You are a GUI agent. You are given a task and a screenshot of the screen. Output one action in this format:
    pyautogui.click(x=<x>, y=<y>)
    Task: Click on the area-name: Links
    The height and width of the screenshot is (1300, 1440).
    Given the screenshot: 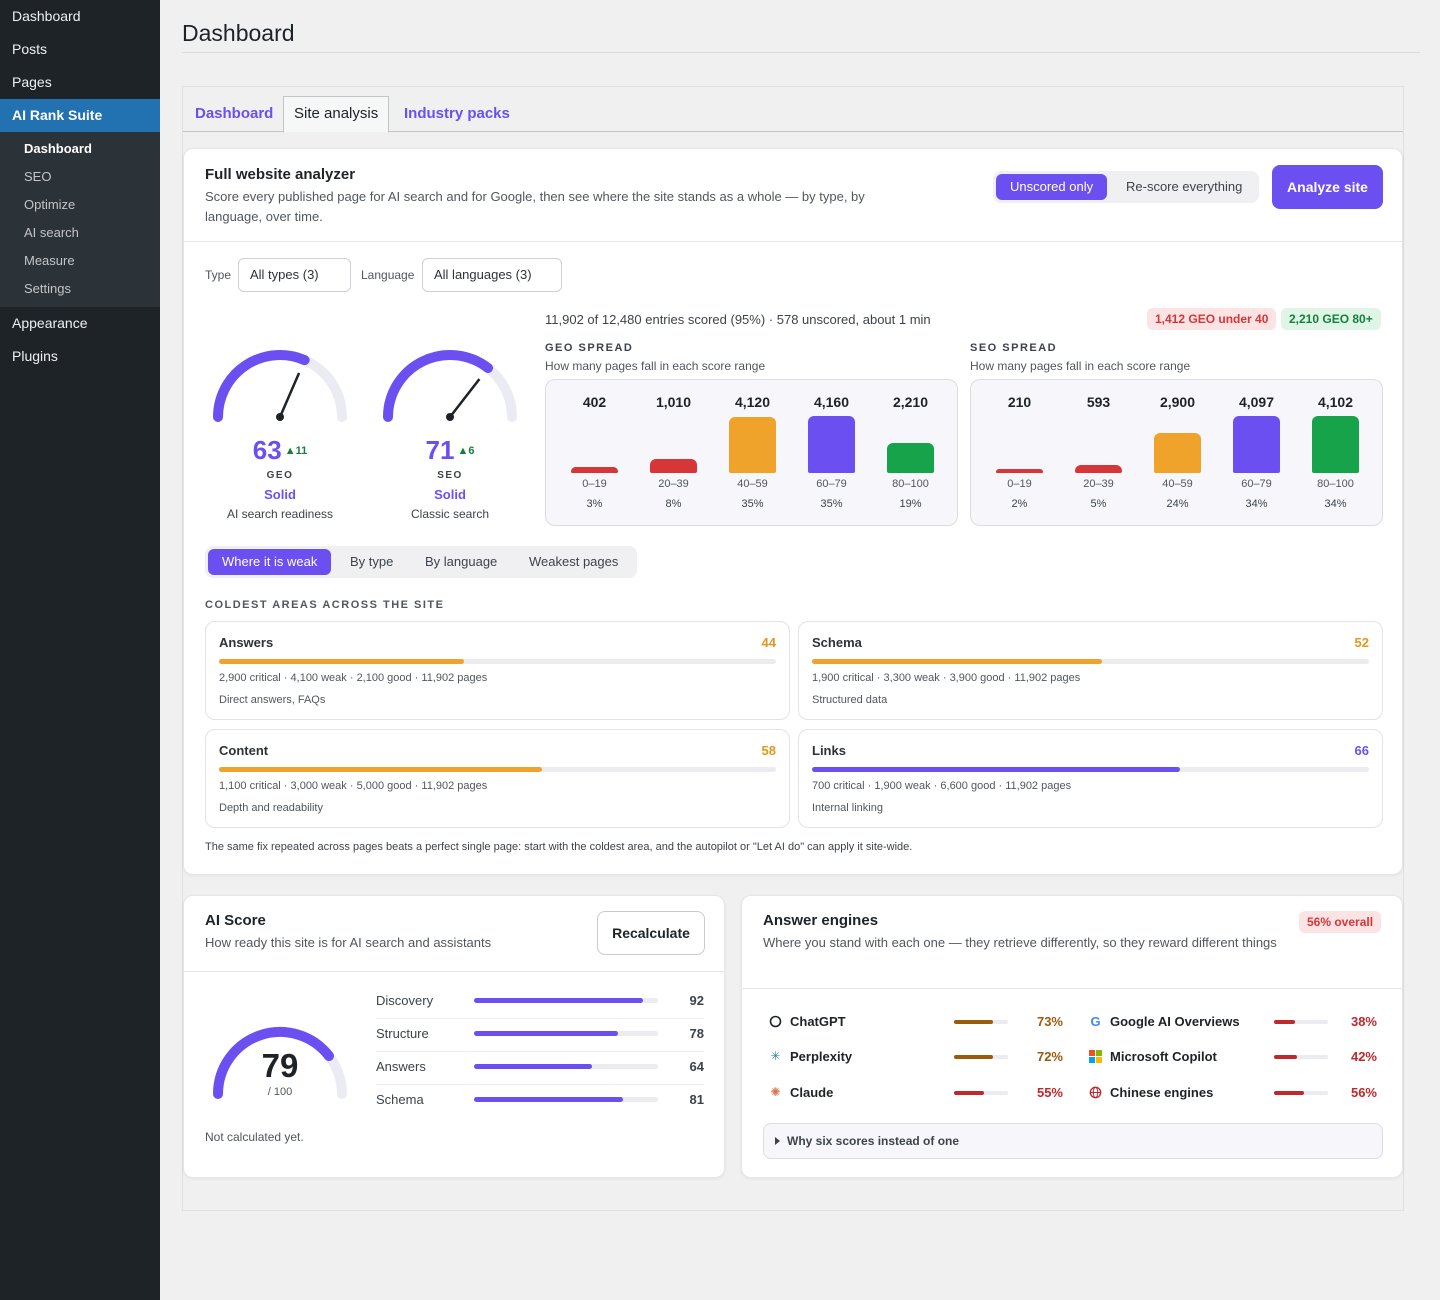 What is the action you would take?
    pyautogui.click(x=829, y=750)
    